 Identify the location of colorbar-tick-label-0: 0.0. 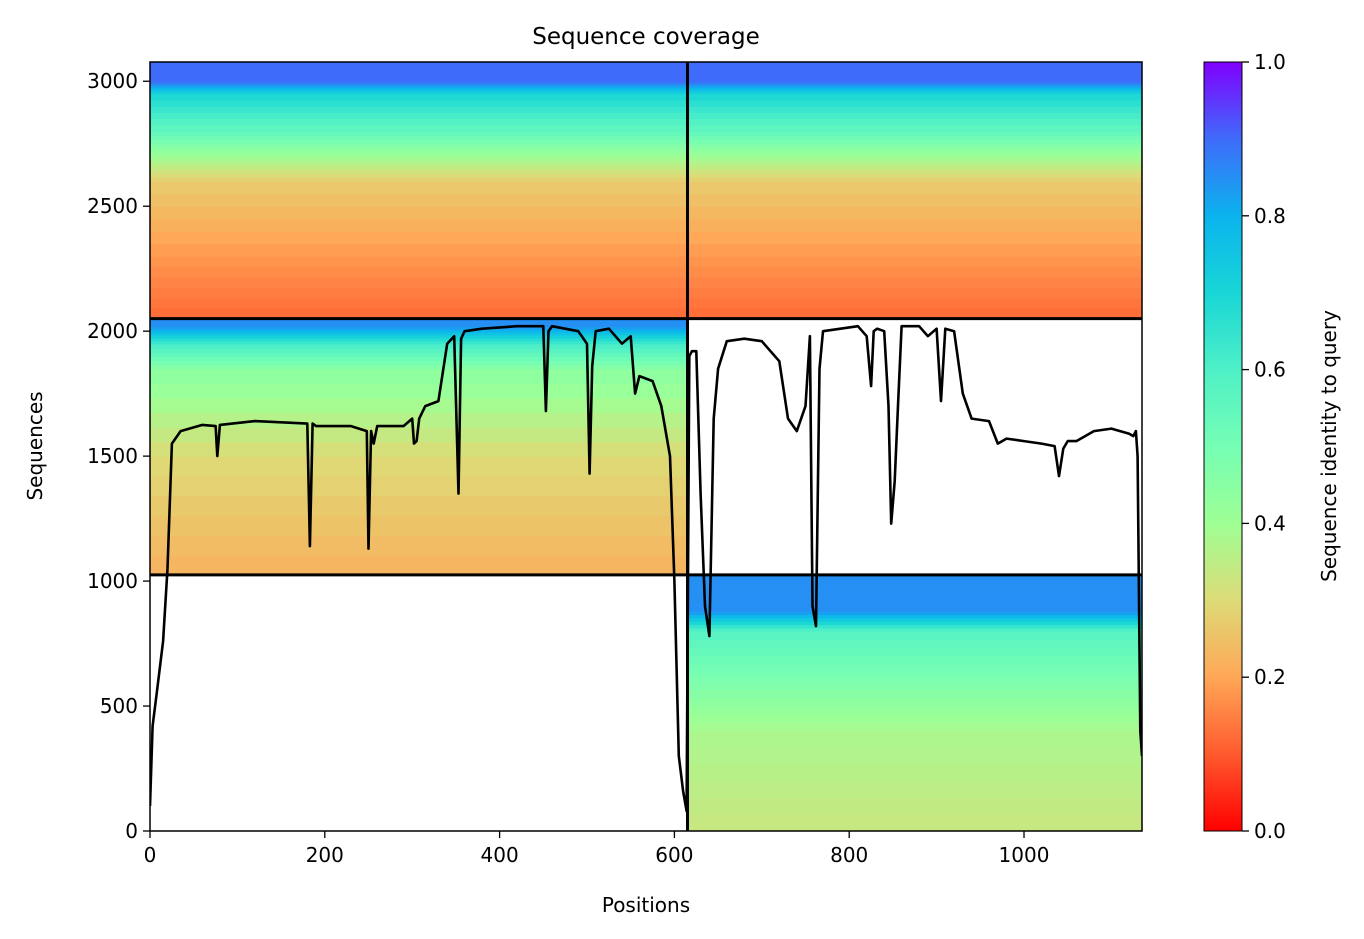
(1270, 831).